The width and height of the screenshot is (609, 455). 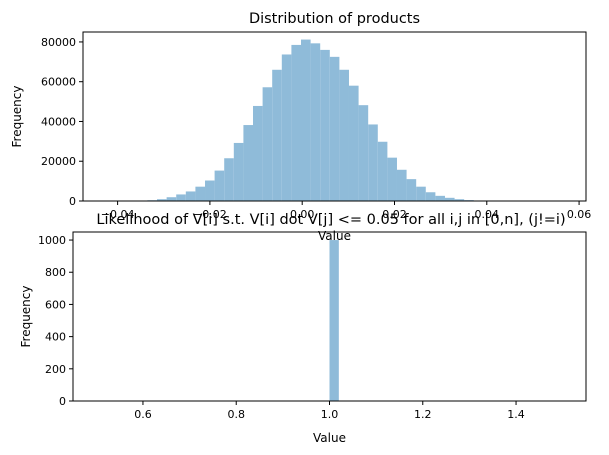 I want to click on top-chart-title: Distribution of products, so click(x=334, y=19).